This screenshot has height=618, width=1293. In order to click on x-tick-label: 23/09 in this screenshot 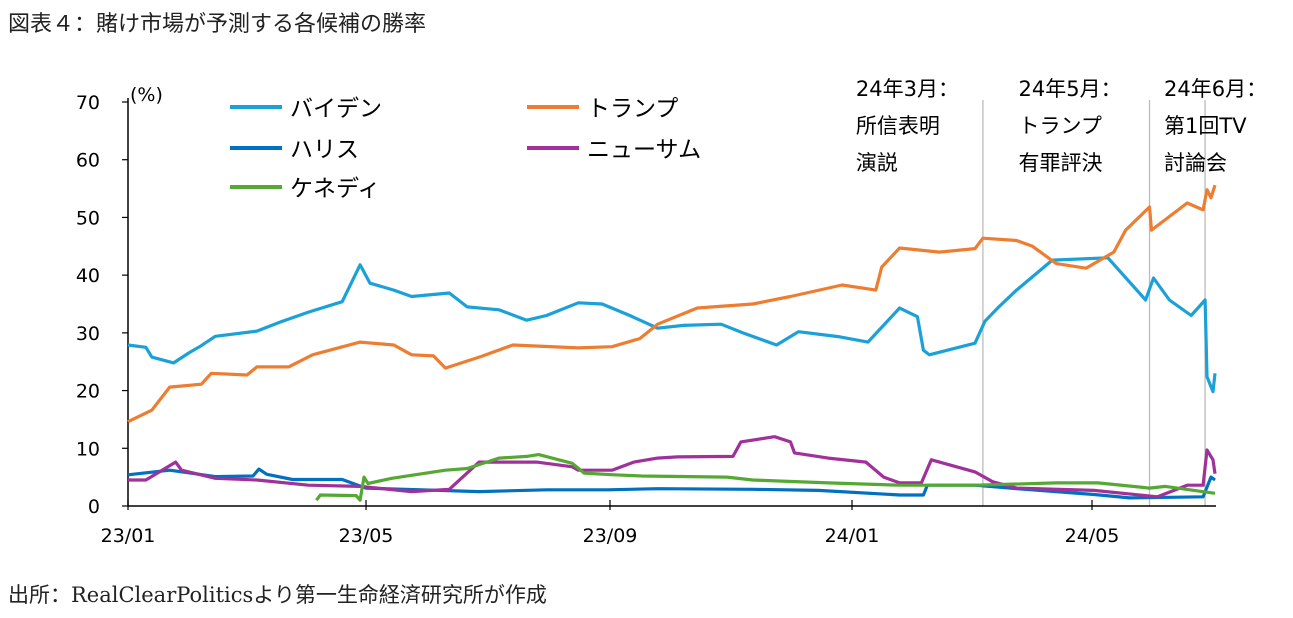, I will do `click(610, 536)`.